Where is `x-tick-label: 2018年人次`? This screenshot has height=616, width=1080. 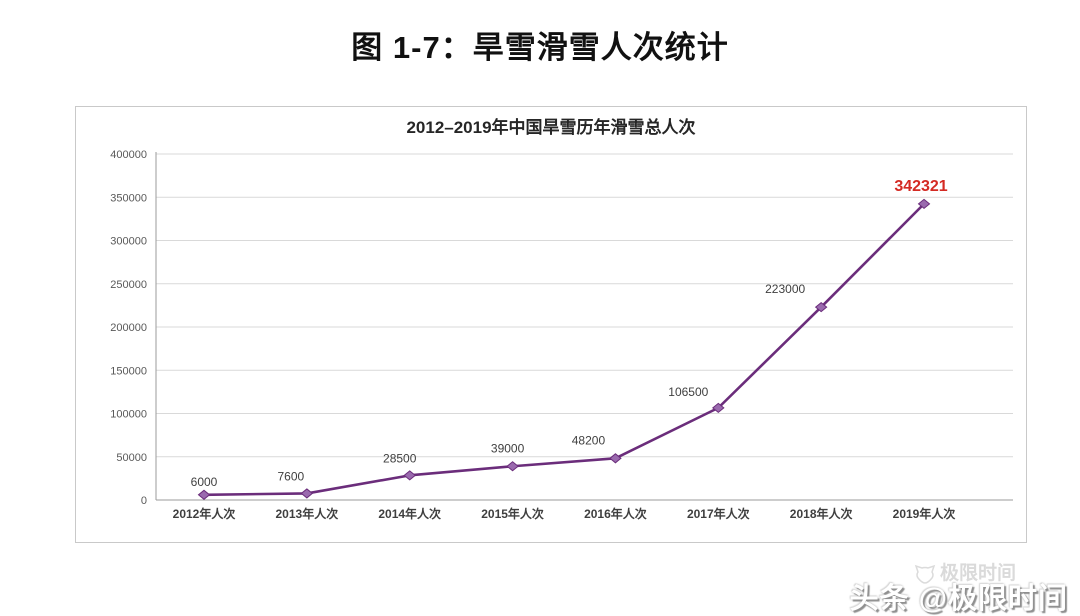
x-tick-label: 2018年人次 is located at coordinates (821, 513).